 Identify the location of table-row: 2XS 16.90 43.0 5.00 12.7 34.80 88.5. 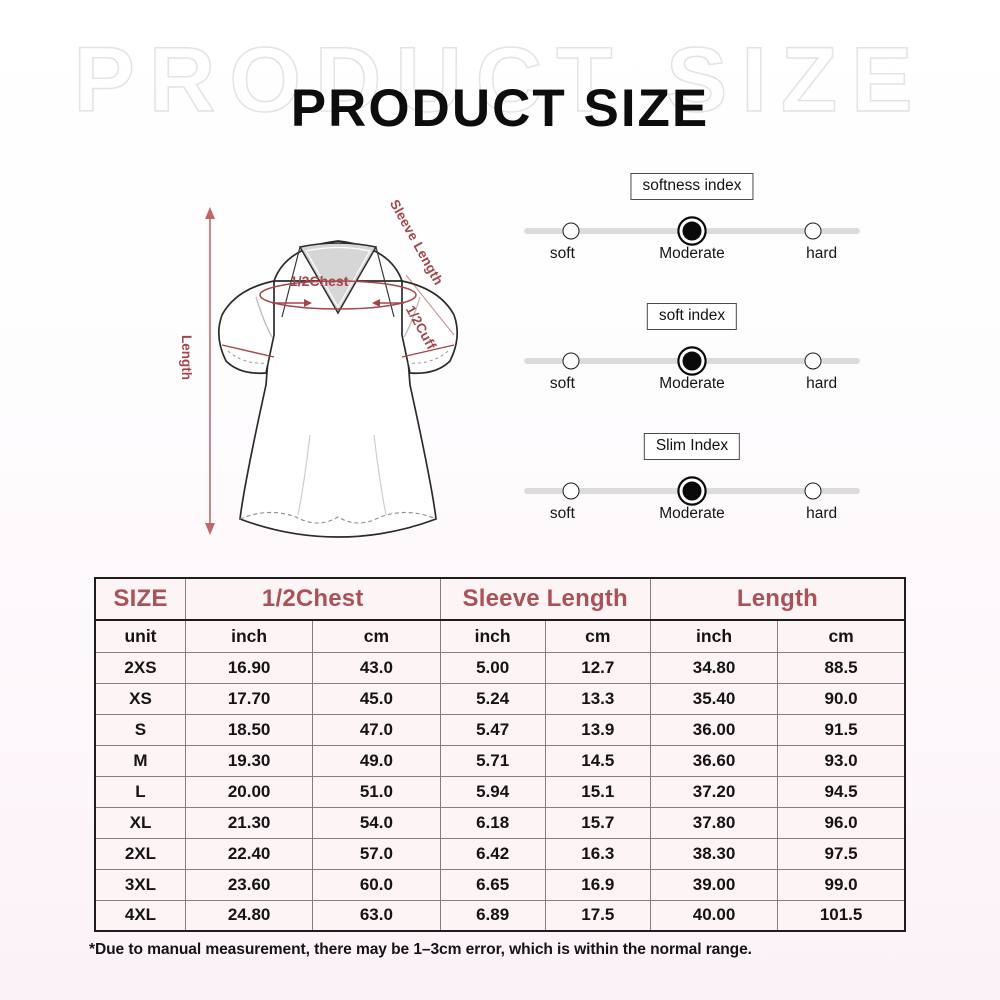
(500, 667).